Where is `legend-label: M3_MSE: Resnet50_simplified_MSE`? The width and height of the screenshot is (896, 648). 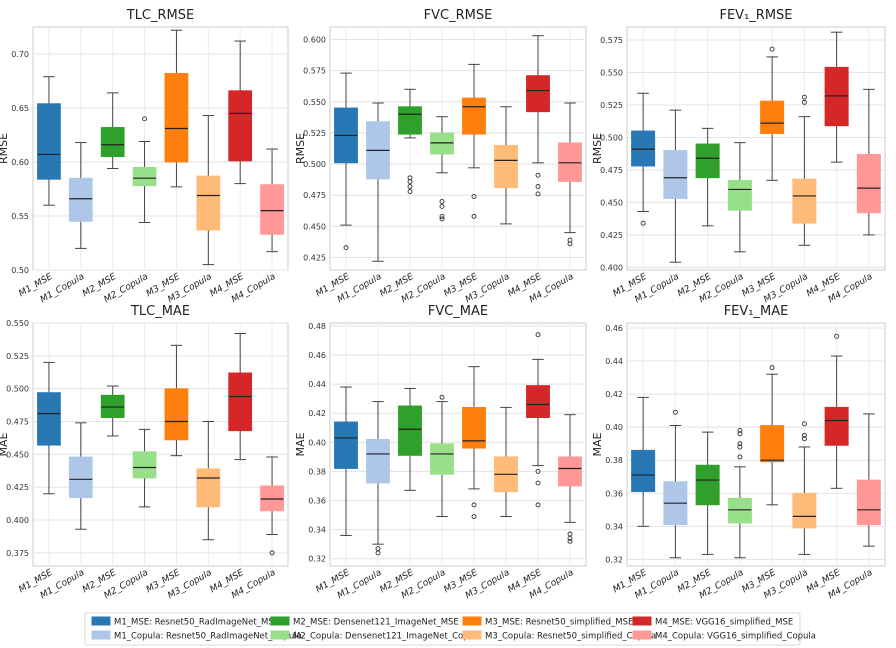 legend-label: M3_MSE: Resnet50_simplified_MSE is located at coordinates (559, 623).